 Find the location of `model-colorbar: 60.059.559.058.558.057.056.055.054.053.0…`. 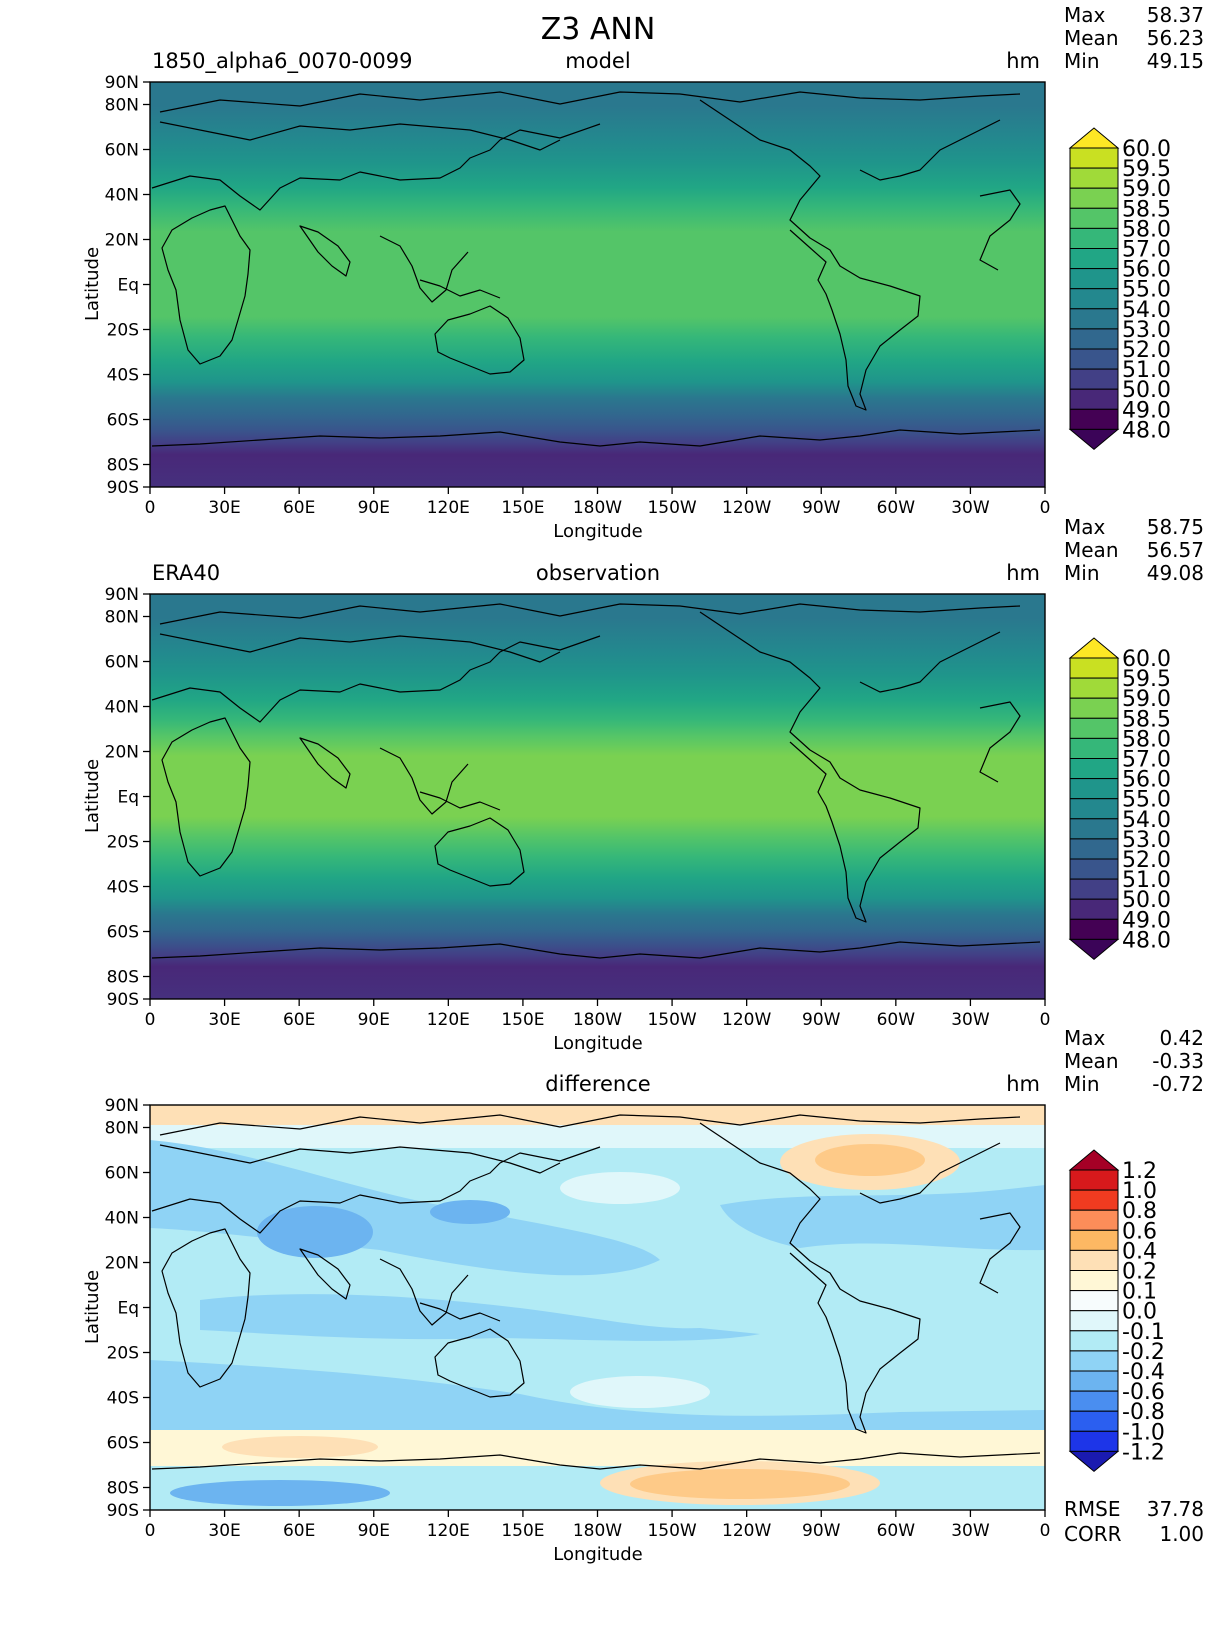

model-colorbar: 60.059.559.058.558.057.056.055.054.053.0… is located at coordinates (1119, 289).